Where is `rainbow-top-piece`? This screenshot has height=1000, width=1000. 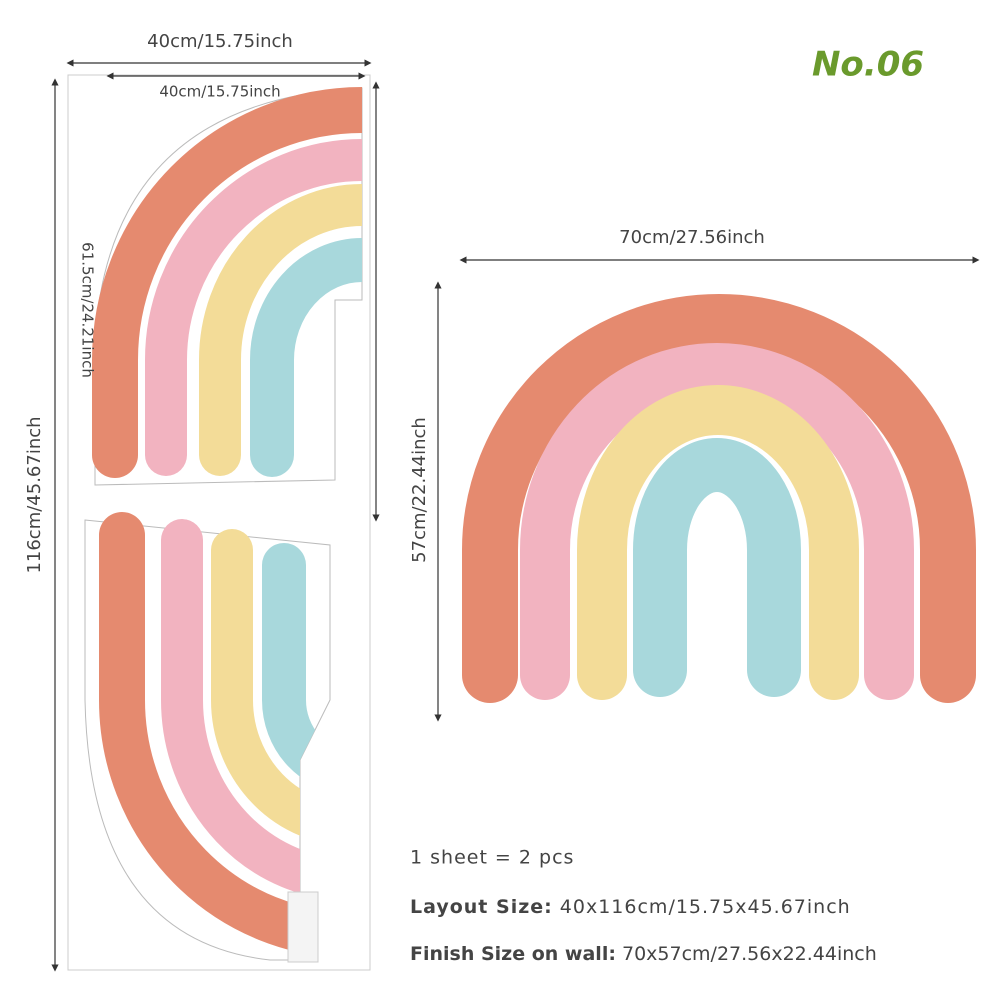
rainbow-top-piece is located at coordinates (227, 282).